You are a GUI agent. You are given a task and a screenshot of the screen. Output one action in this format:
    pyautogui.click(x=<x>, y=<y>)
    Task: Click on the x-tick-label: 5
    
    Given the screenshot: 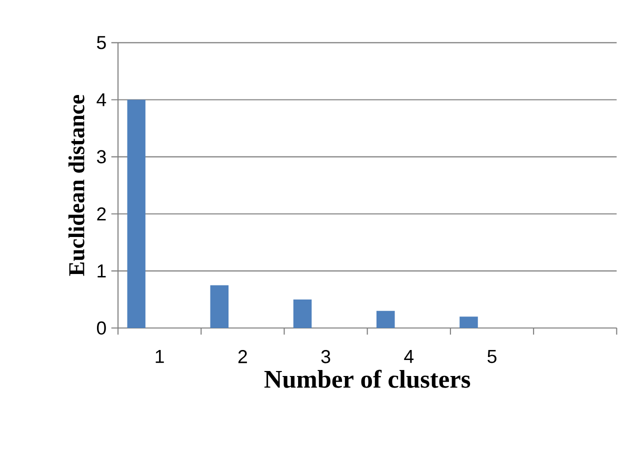 What is the action you would take?
    pyautogui.click(x=492, y=357)
    